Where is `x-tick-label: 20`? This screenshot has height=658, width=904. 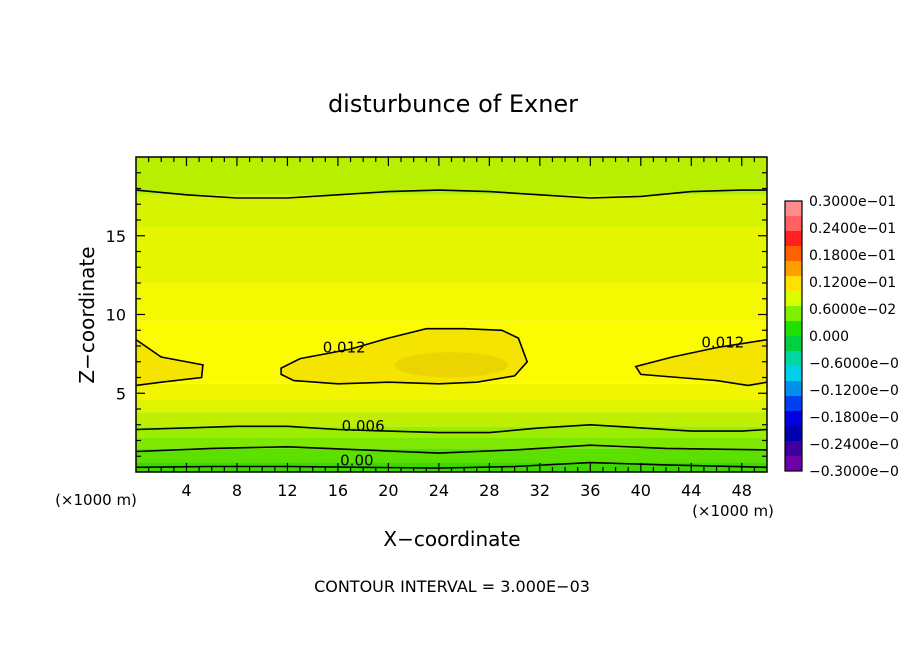
x-tick-label: 20 is located at coordinates (388, 490).